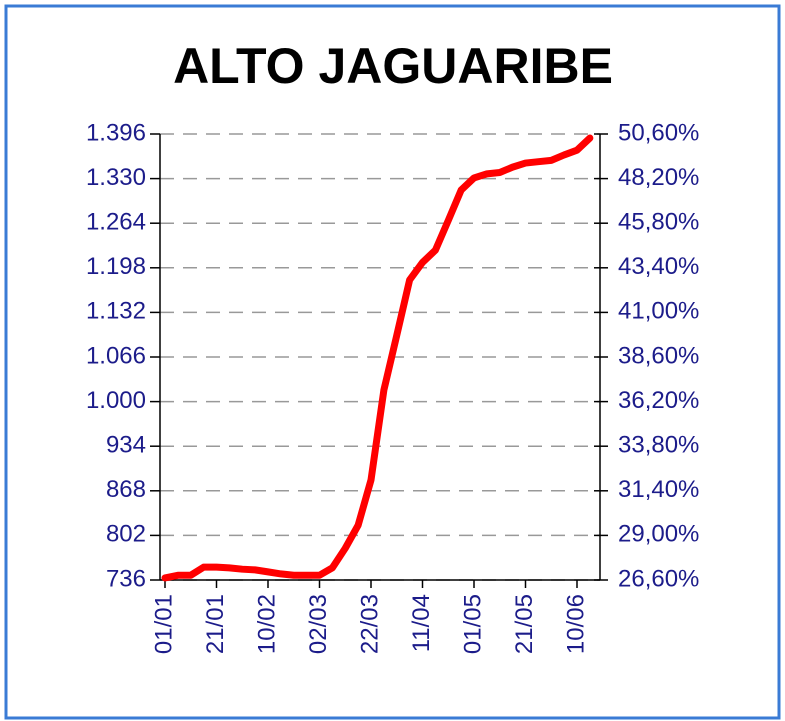  Describe the element at coordinates (524, 624) in the screenshot. I see `x-tick-label: 21/05` at that location.